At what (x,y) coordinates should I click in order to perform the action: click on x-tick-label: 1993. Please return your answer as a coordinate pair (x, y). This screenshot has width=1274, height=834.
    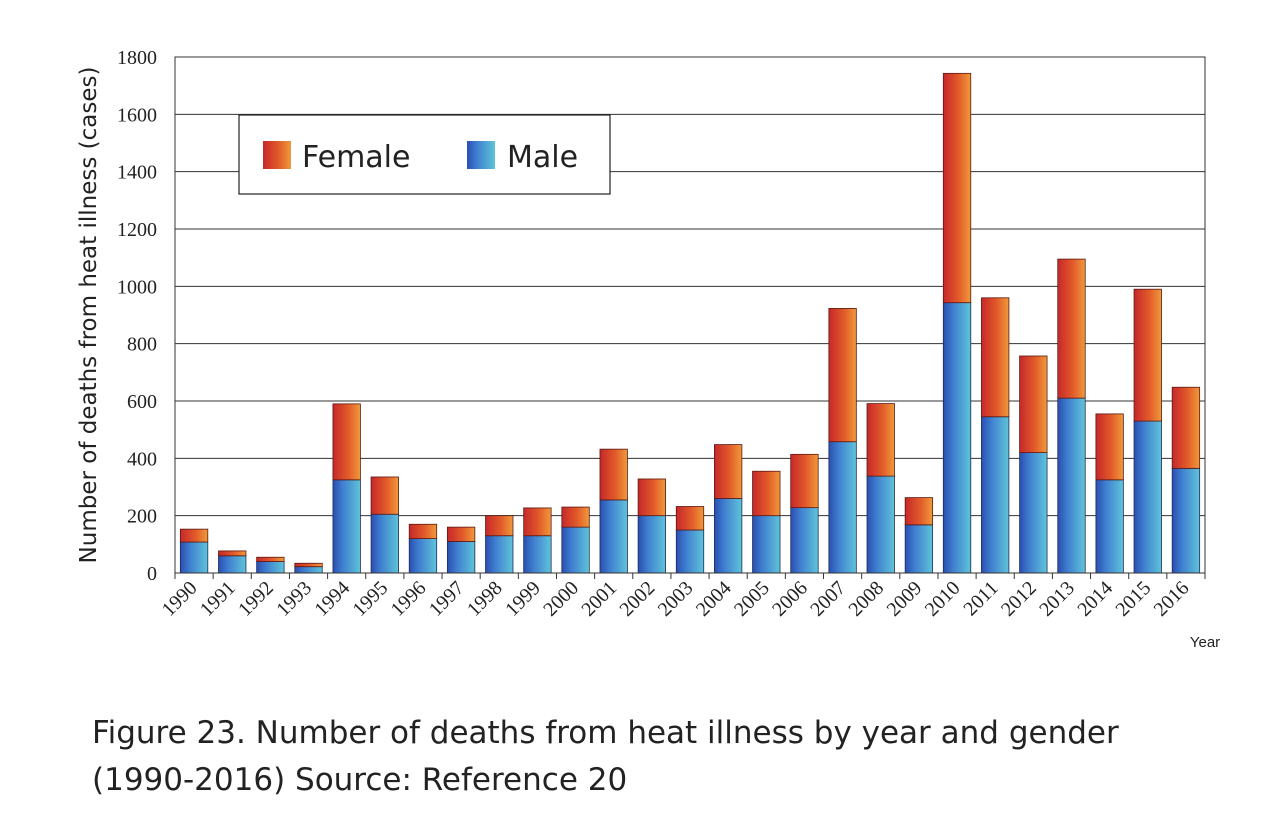
    Looking at the image, I should click on (294, 599).